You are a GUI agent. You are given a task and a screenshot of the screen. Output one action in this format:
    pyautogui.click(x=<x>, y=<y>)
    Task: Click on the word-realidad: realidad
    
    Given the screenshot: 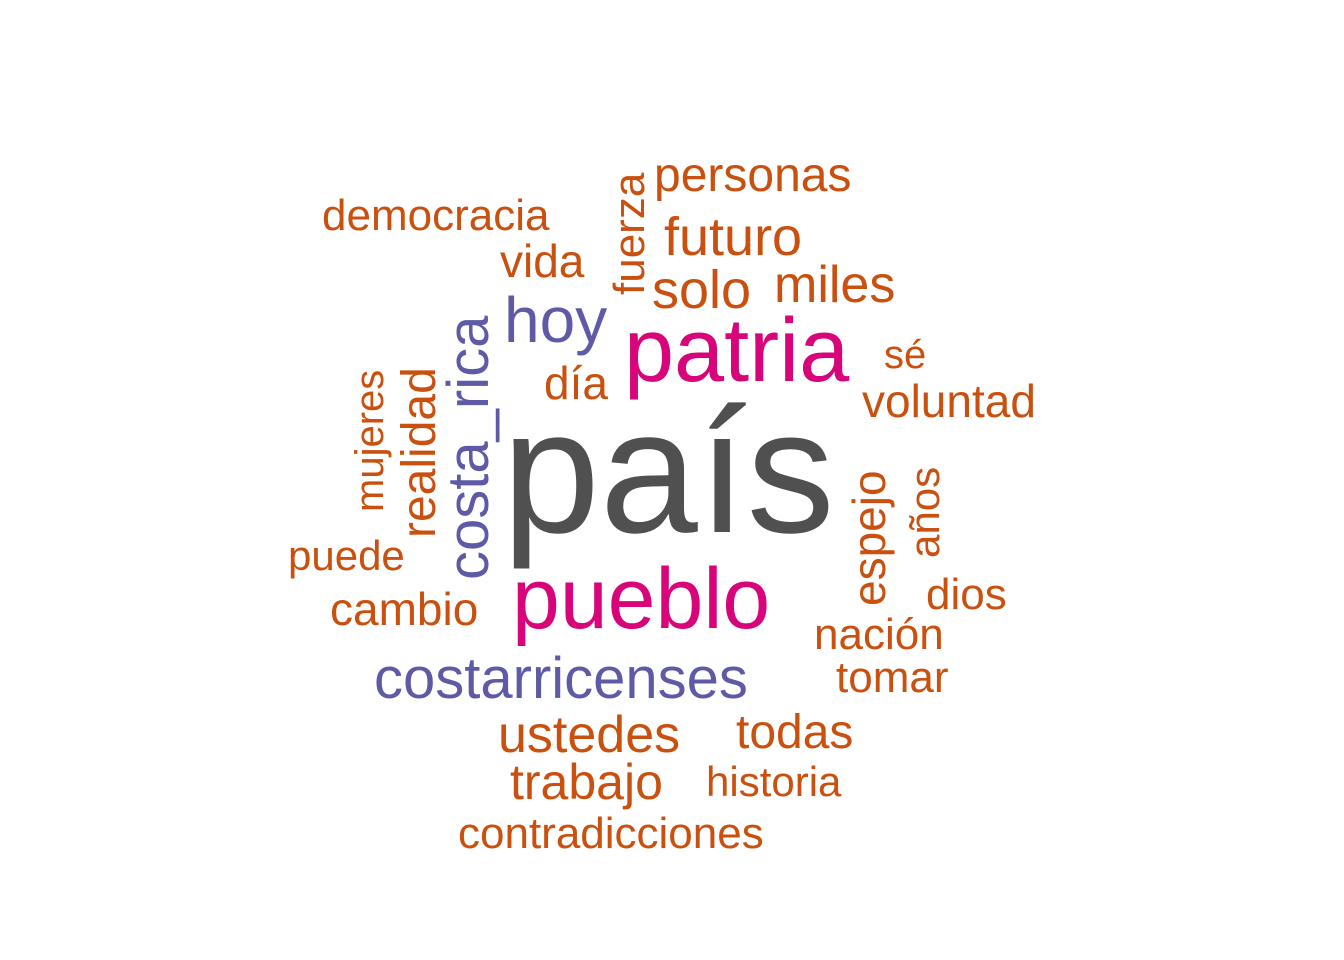 What is the action you would take?
    pyautogui.click(x=419, y=452)
    